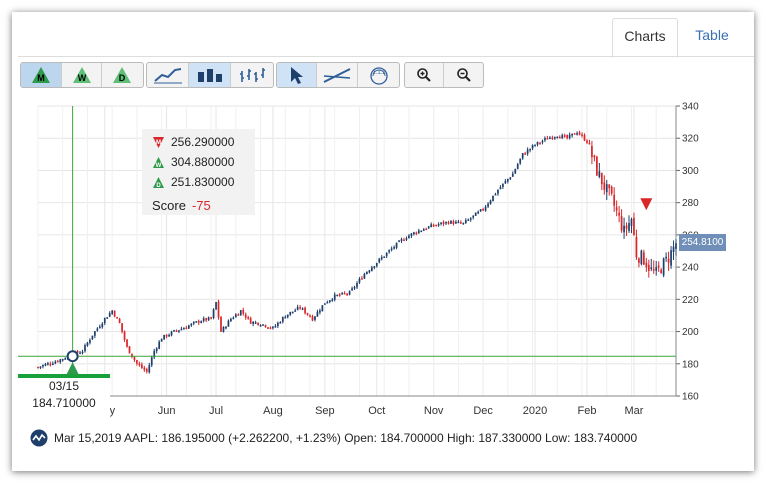 The width and height of the screenshot is (771, 488). I want to click on x-tick-label: 2020, so click(535, 411).